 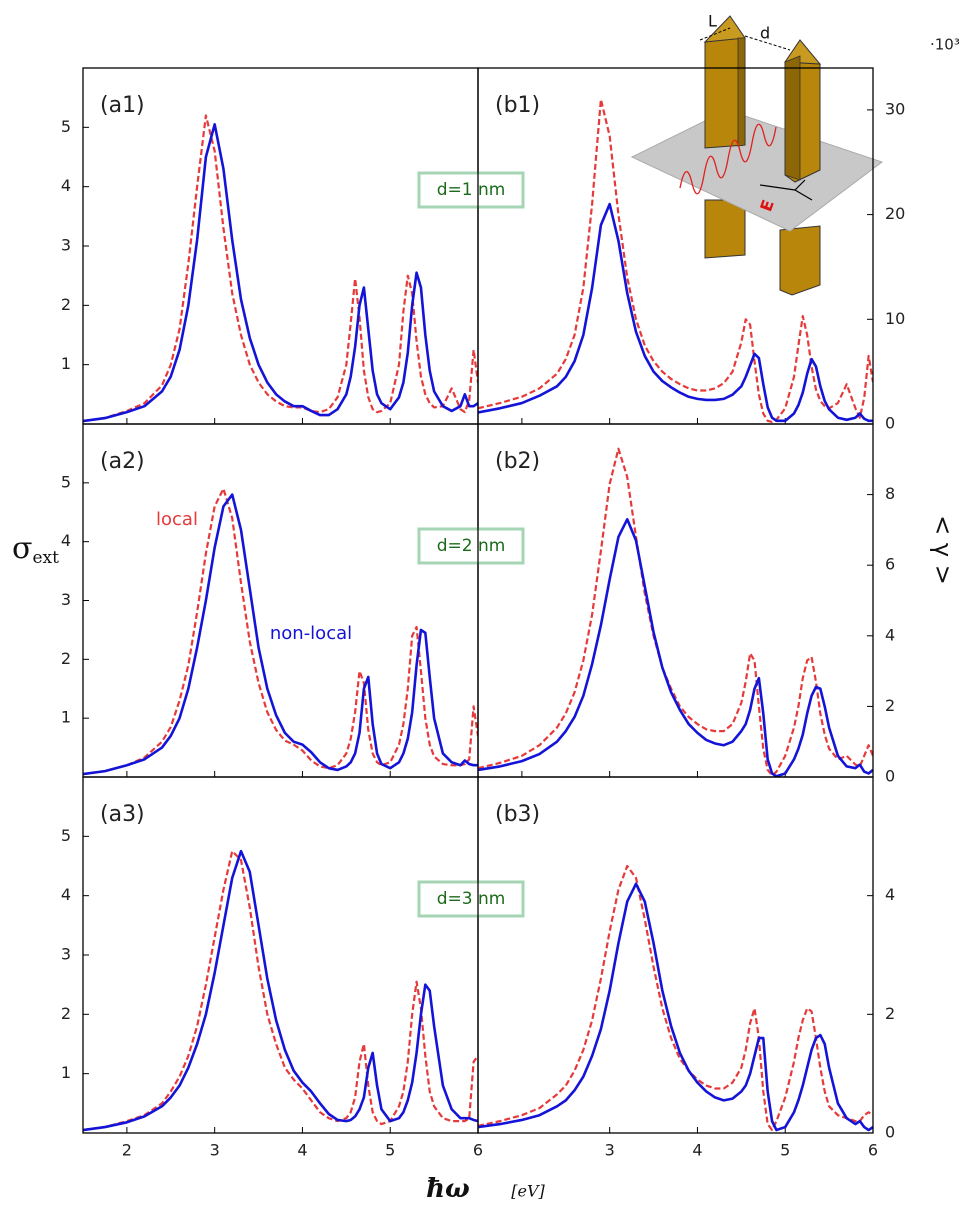 What do you see at coordinates (945, 45) in the screenshot?
I see `y2-multiplier: ·10³` at bounding box center [945, 45].